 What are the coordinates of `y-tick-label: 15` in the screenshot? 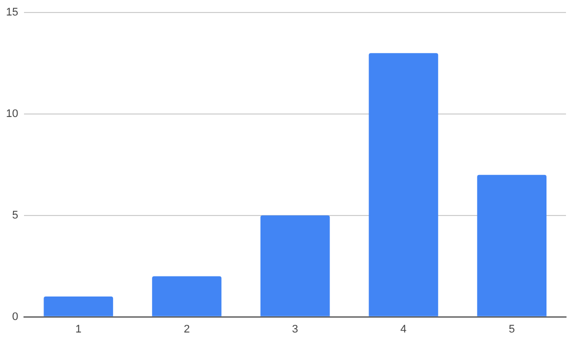 It's located at (12, 12).